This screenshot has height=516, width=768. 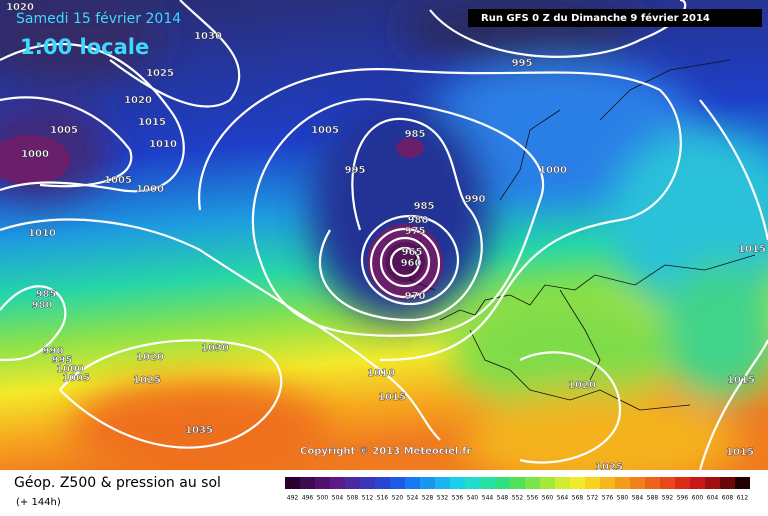 What do you see at coordinates (383, 498) in the screenshot?
I see `scale-label: 516` at bounding box center [383, 498].